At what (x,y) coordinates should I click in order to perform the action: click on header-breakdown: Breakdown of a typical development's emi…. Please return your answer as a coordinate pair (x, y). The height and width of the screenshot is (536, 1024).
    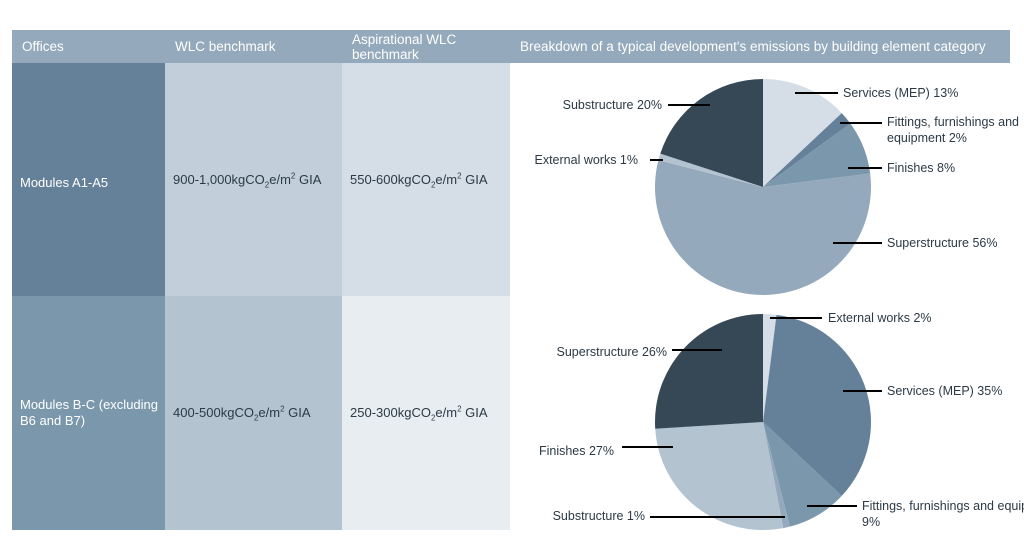
    Looking at the image, I should click on (760, 46).